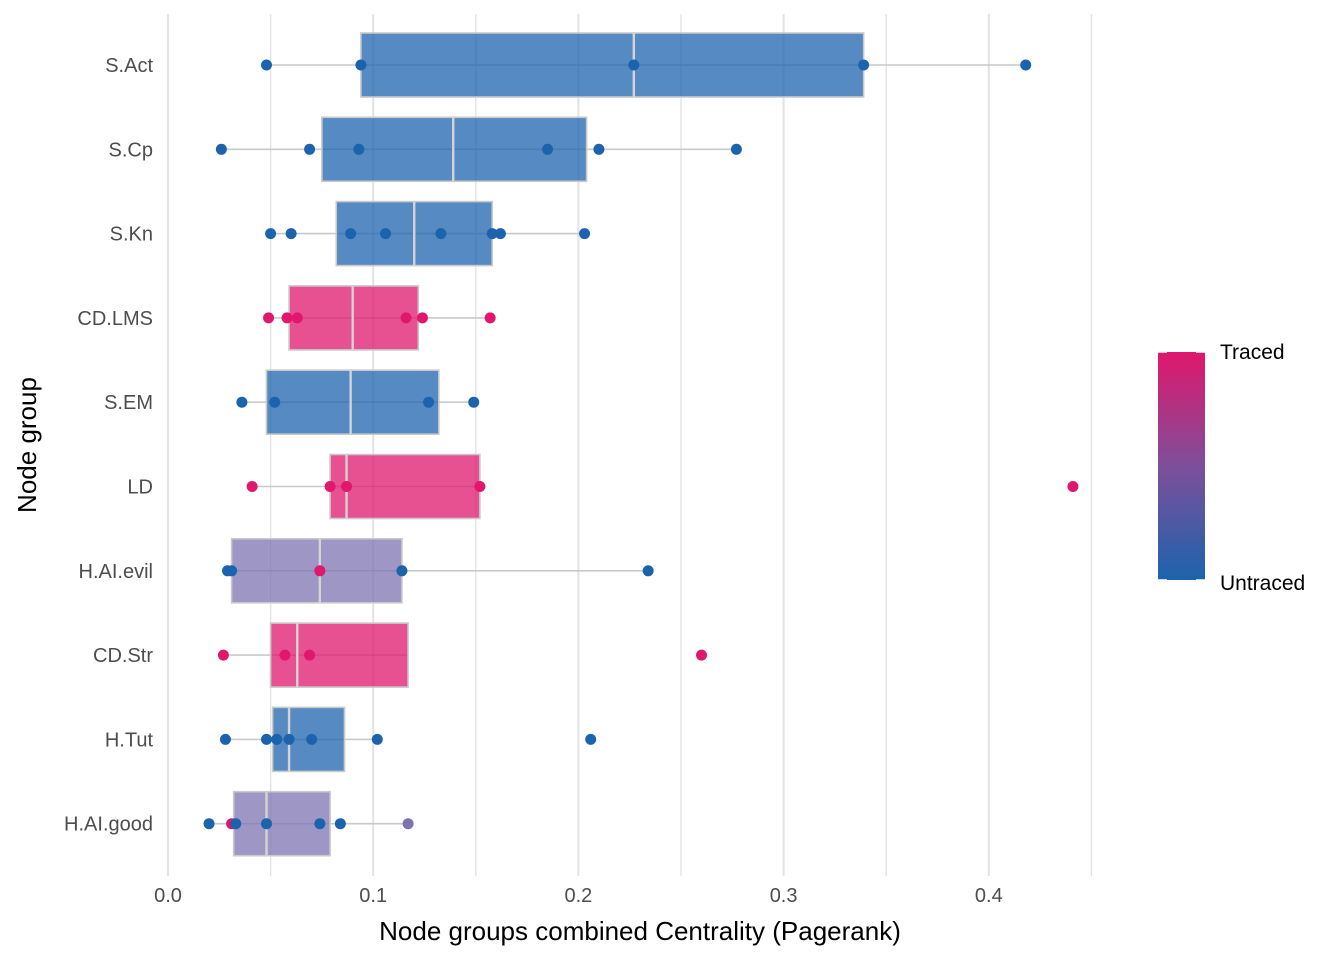 This screenshot has height=960, width=1344. I want to click on y-tick-label: S.Act, so click(129, 66).